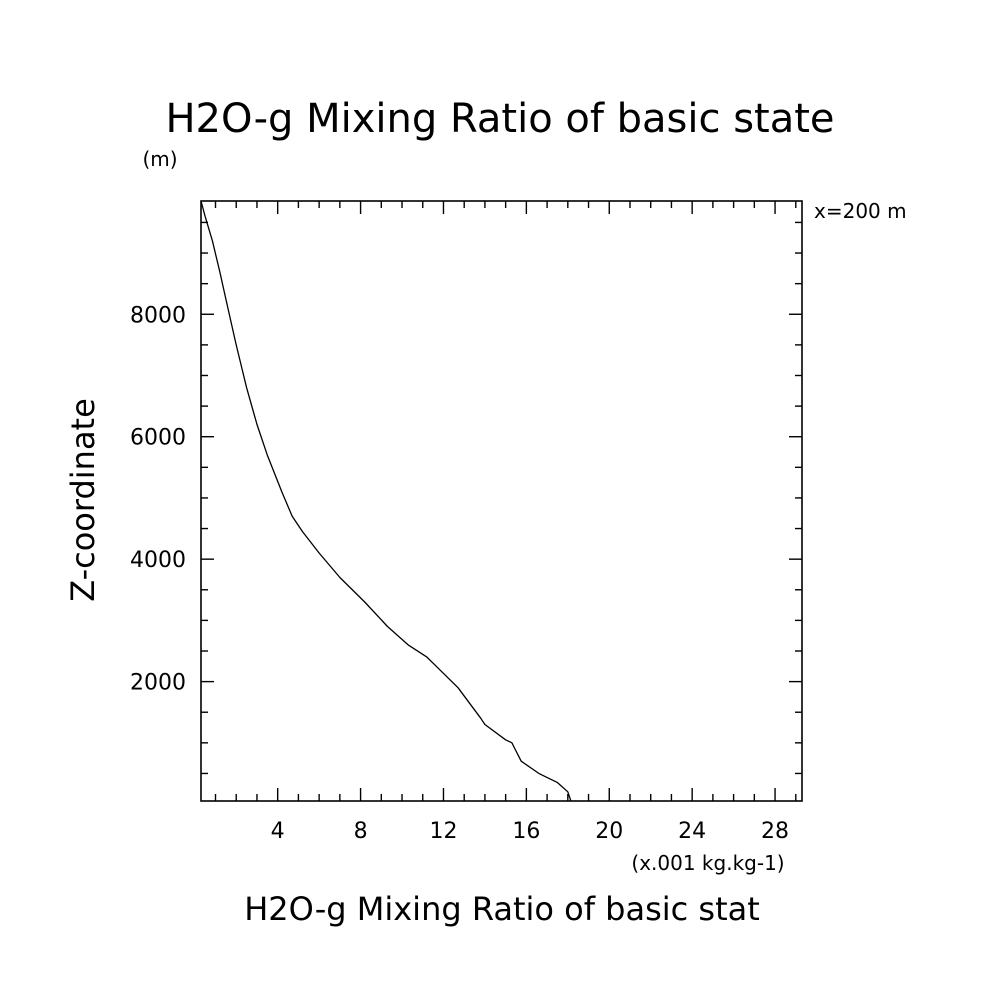 The height and width of the screenshot is (1004, 1004). What do you see at coordinates (502, 909) in the screenshot?
I see `x-axis-label: H2O-g Mixing Ratio of basic stat` at bounding box center [502, 909].